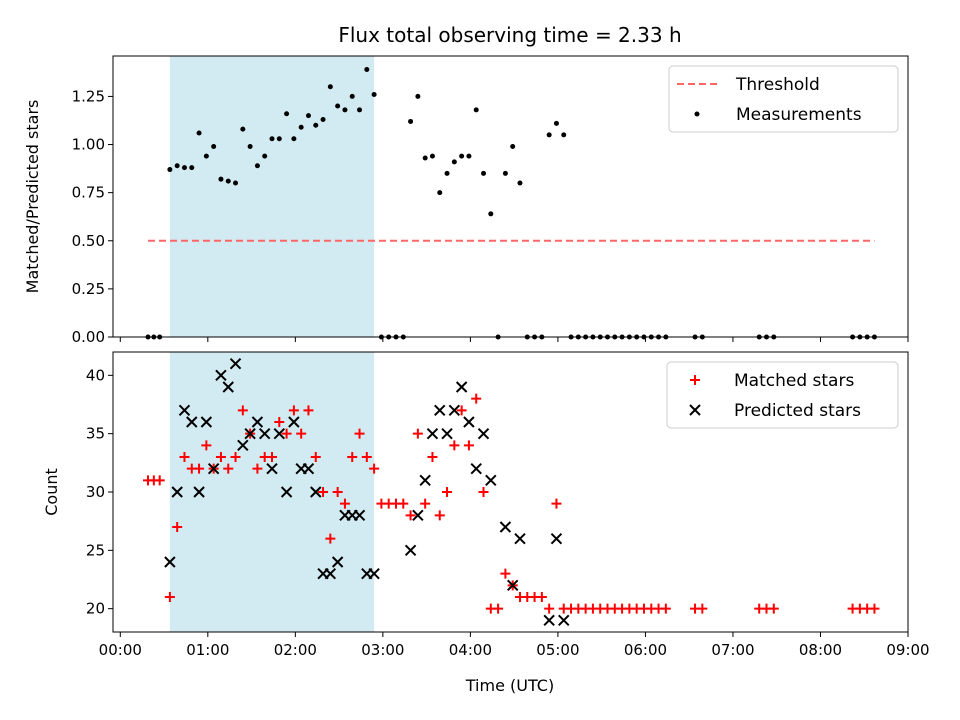 This screenshot has width=960, height=720. I want to click on x-tick-label: 09:00, so click(907, 650).